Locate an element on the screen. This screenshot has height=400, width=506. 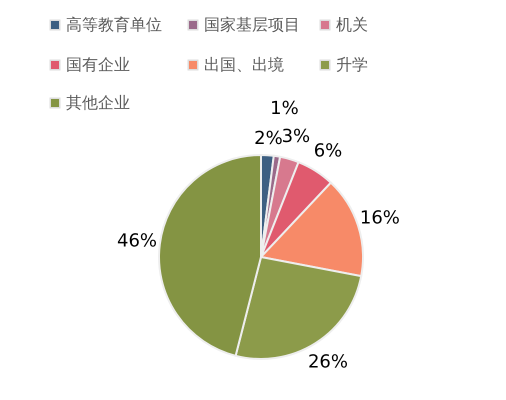
data-label: 1% is located at coordinates (284, 108).